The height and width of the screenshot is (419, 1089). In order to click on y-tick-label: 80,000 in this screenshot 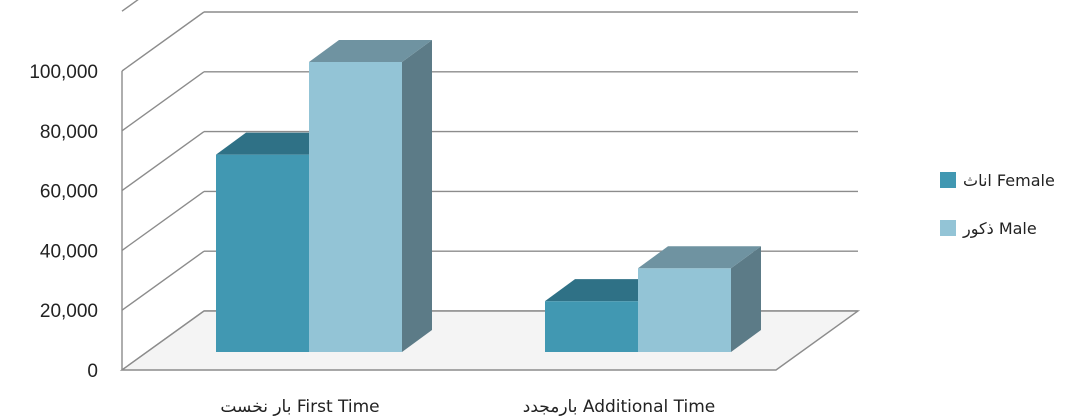, I will do `click(69, 132)`.